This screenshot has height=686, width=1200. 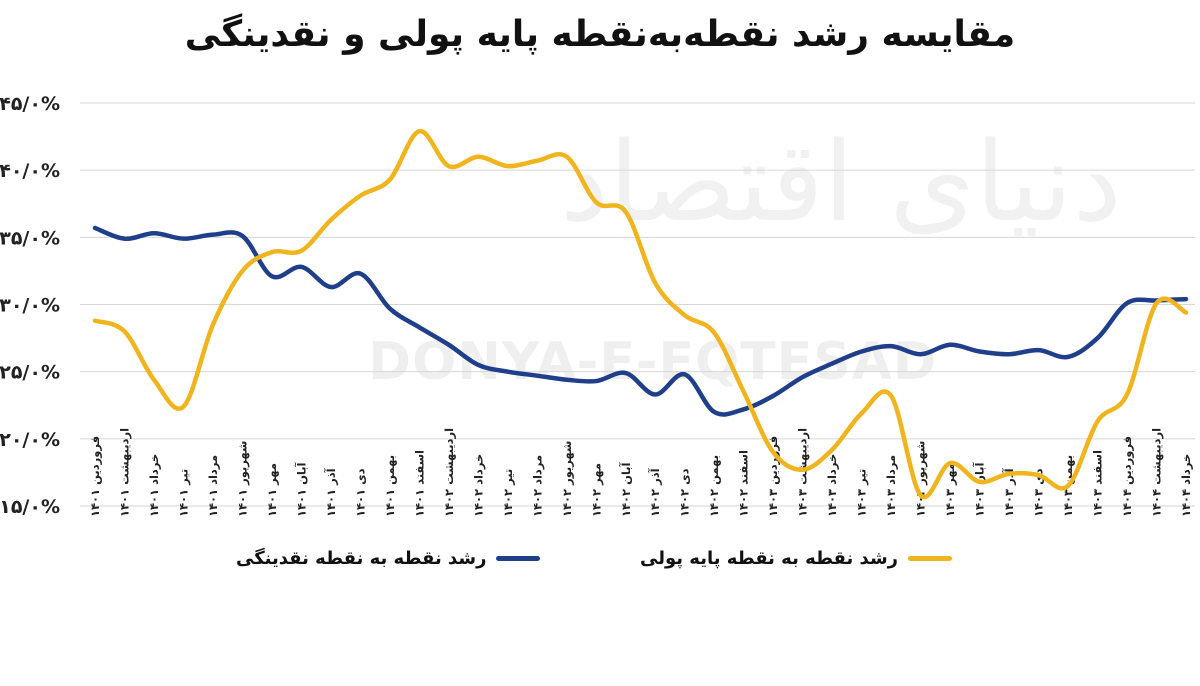 What do you see at coordinates (124, 472) in the screenshot?
I see `x-tick-label: اردیبهشت ۱۴۰۱` at bounding box center [124, 472].